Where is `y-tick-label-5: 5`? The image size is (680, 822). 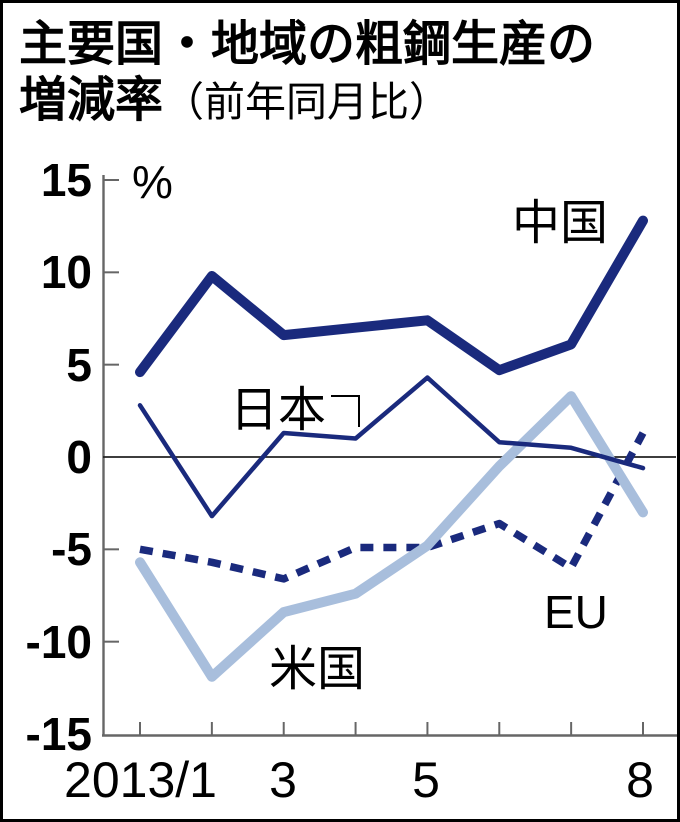 y-tick-label-5: 5 is located at coordinates (79, 365).